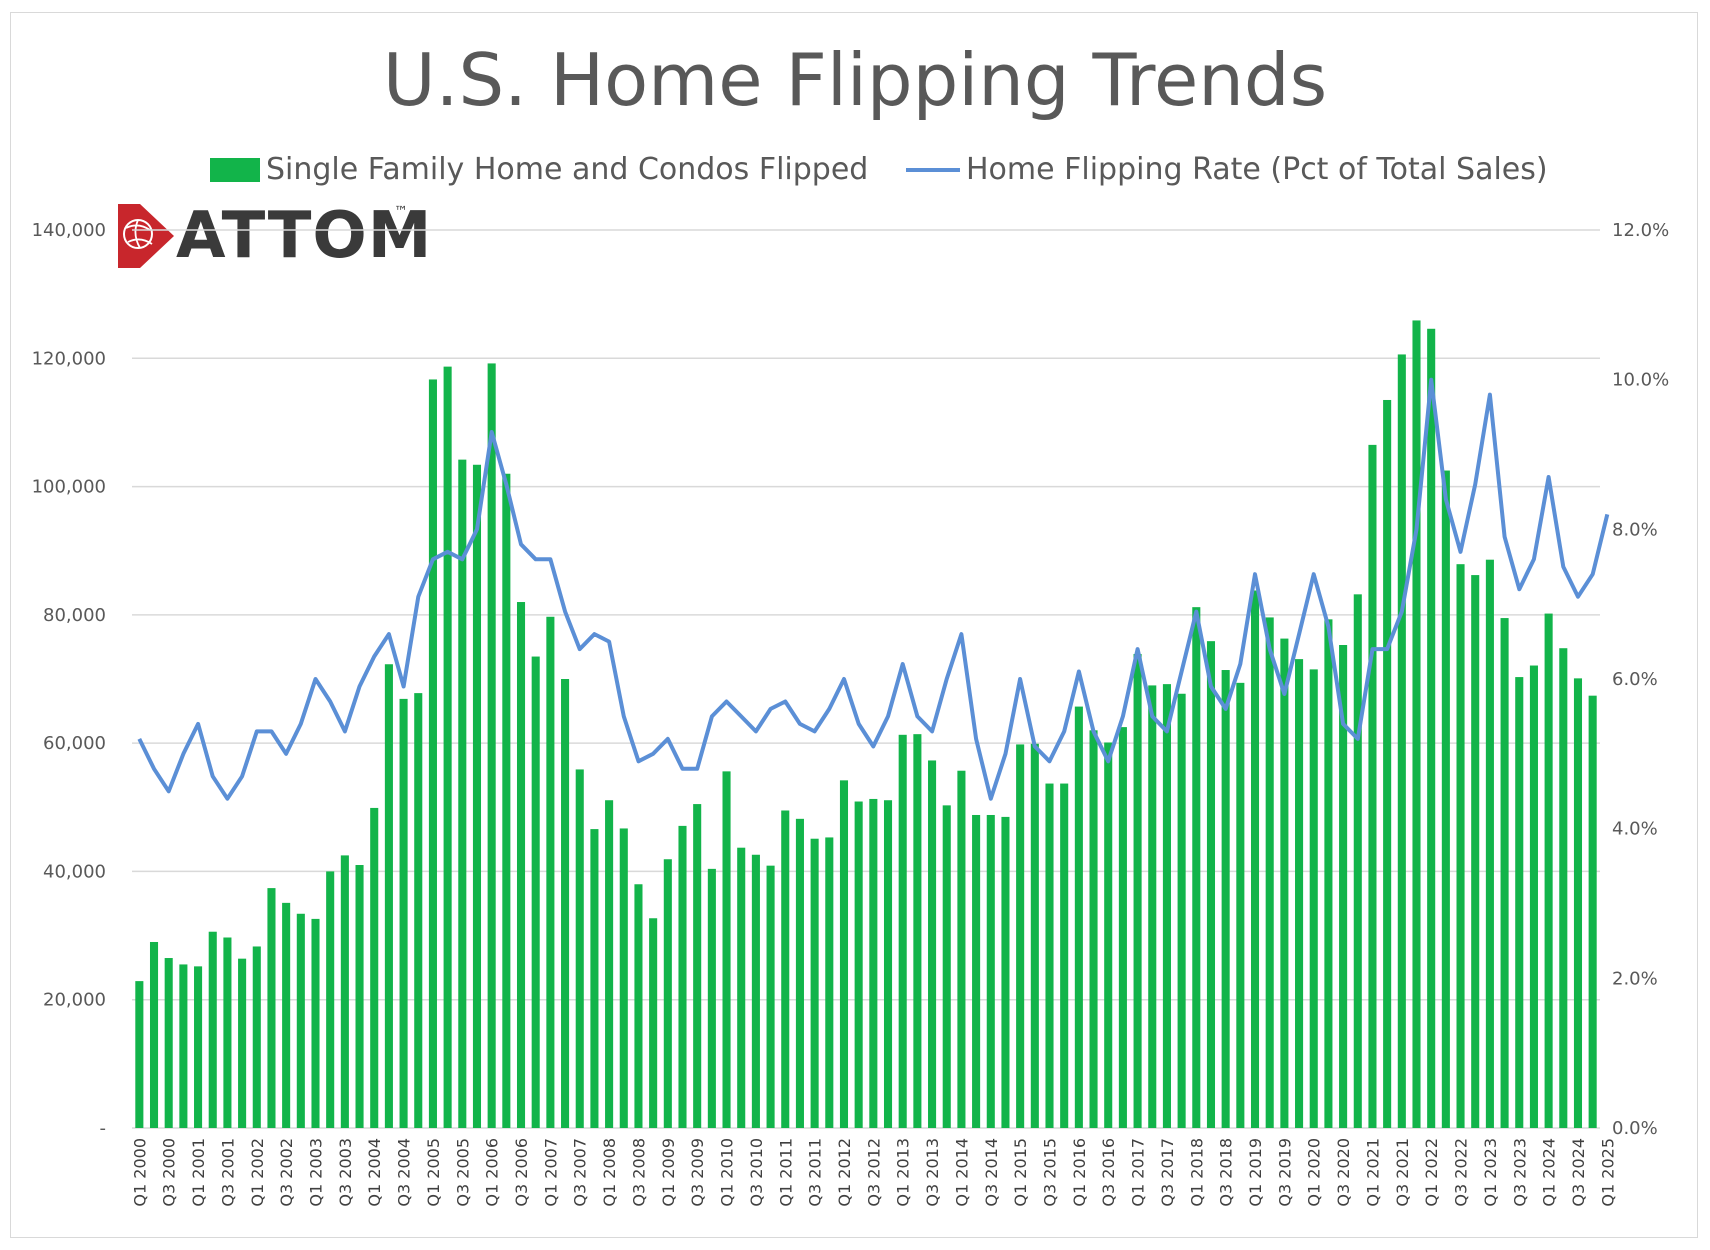 This screenshot has height=1250, width=1710. I want to click on logo-text: ATTOM, so click(304, 236).